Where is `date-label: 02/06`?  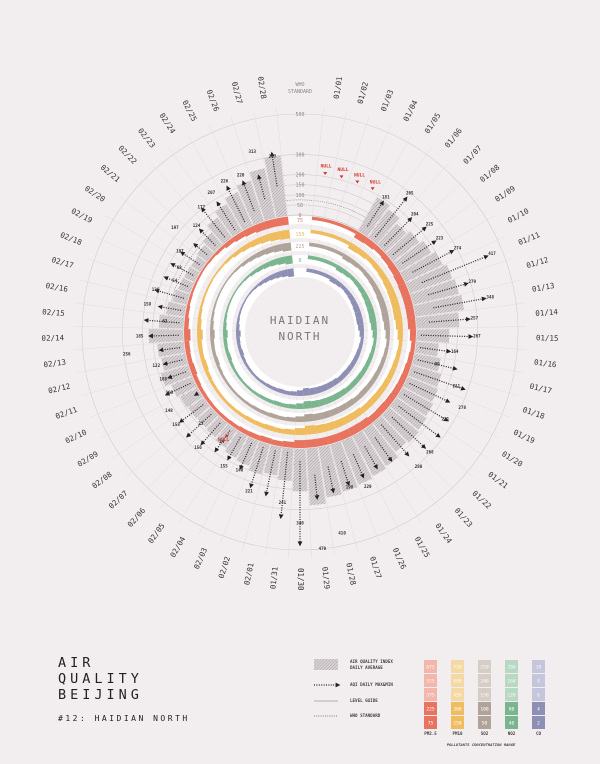
date-label: 02/06 is located at coordinates (137, 517).